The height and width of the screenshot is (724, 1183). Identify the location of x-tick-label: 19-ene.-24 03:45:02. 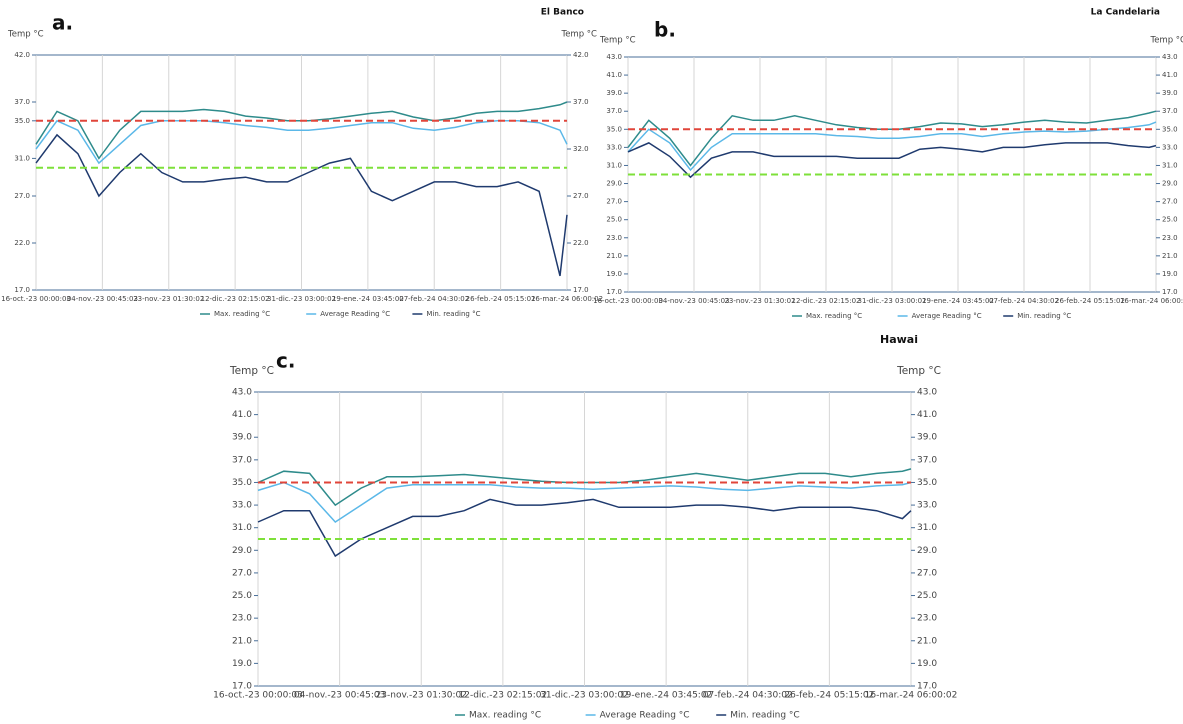
(666, 696).